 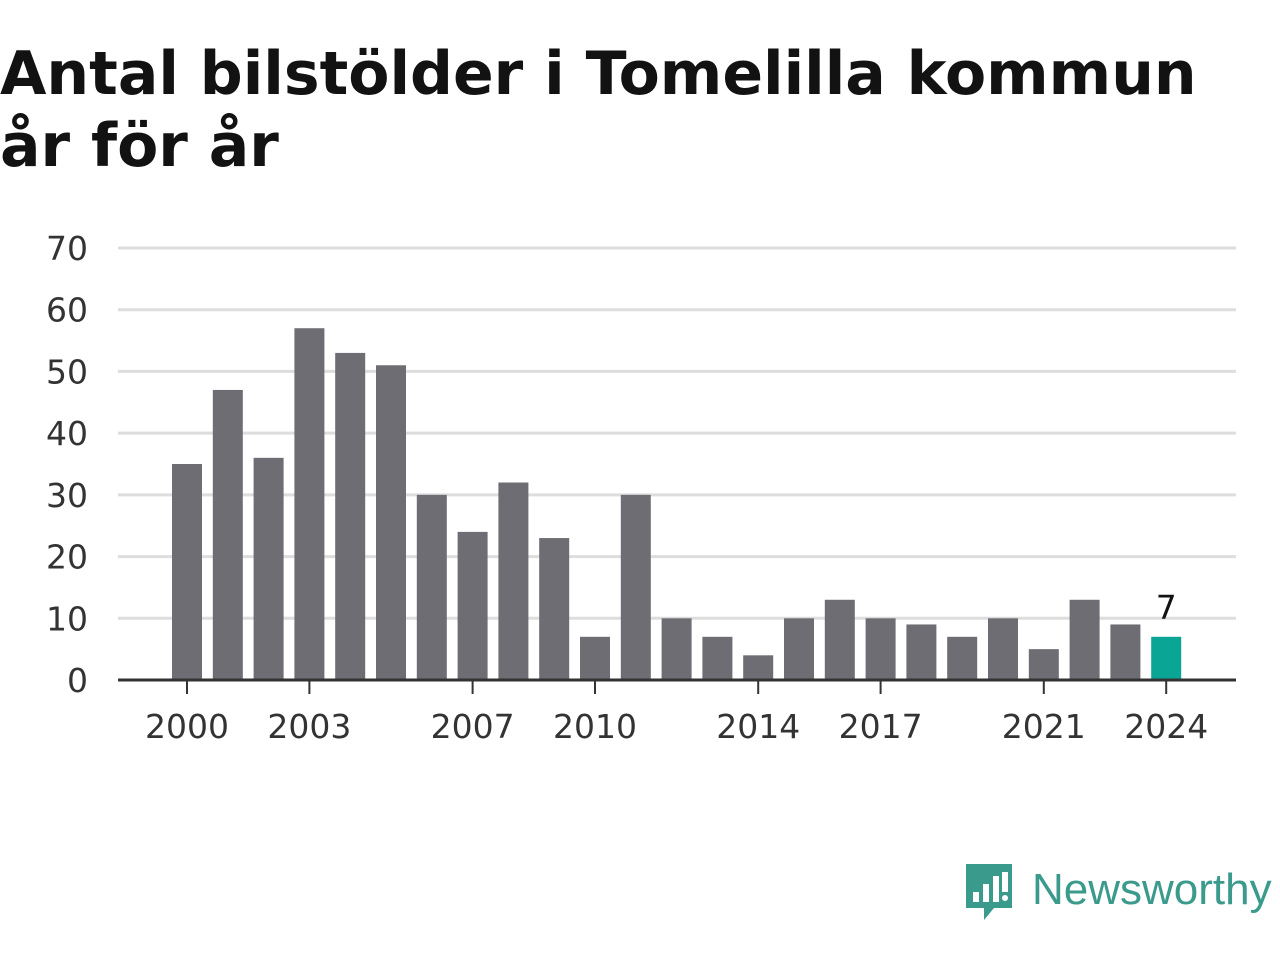 What do you see at coordinates (595, 726) in the screenshot?
I see `x-tick-label-2010: 2010` at bounding box center [595, 726].